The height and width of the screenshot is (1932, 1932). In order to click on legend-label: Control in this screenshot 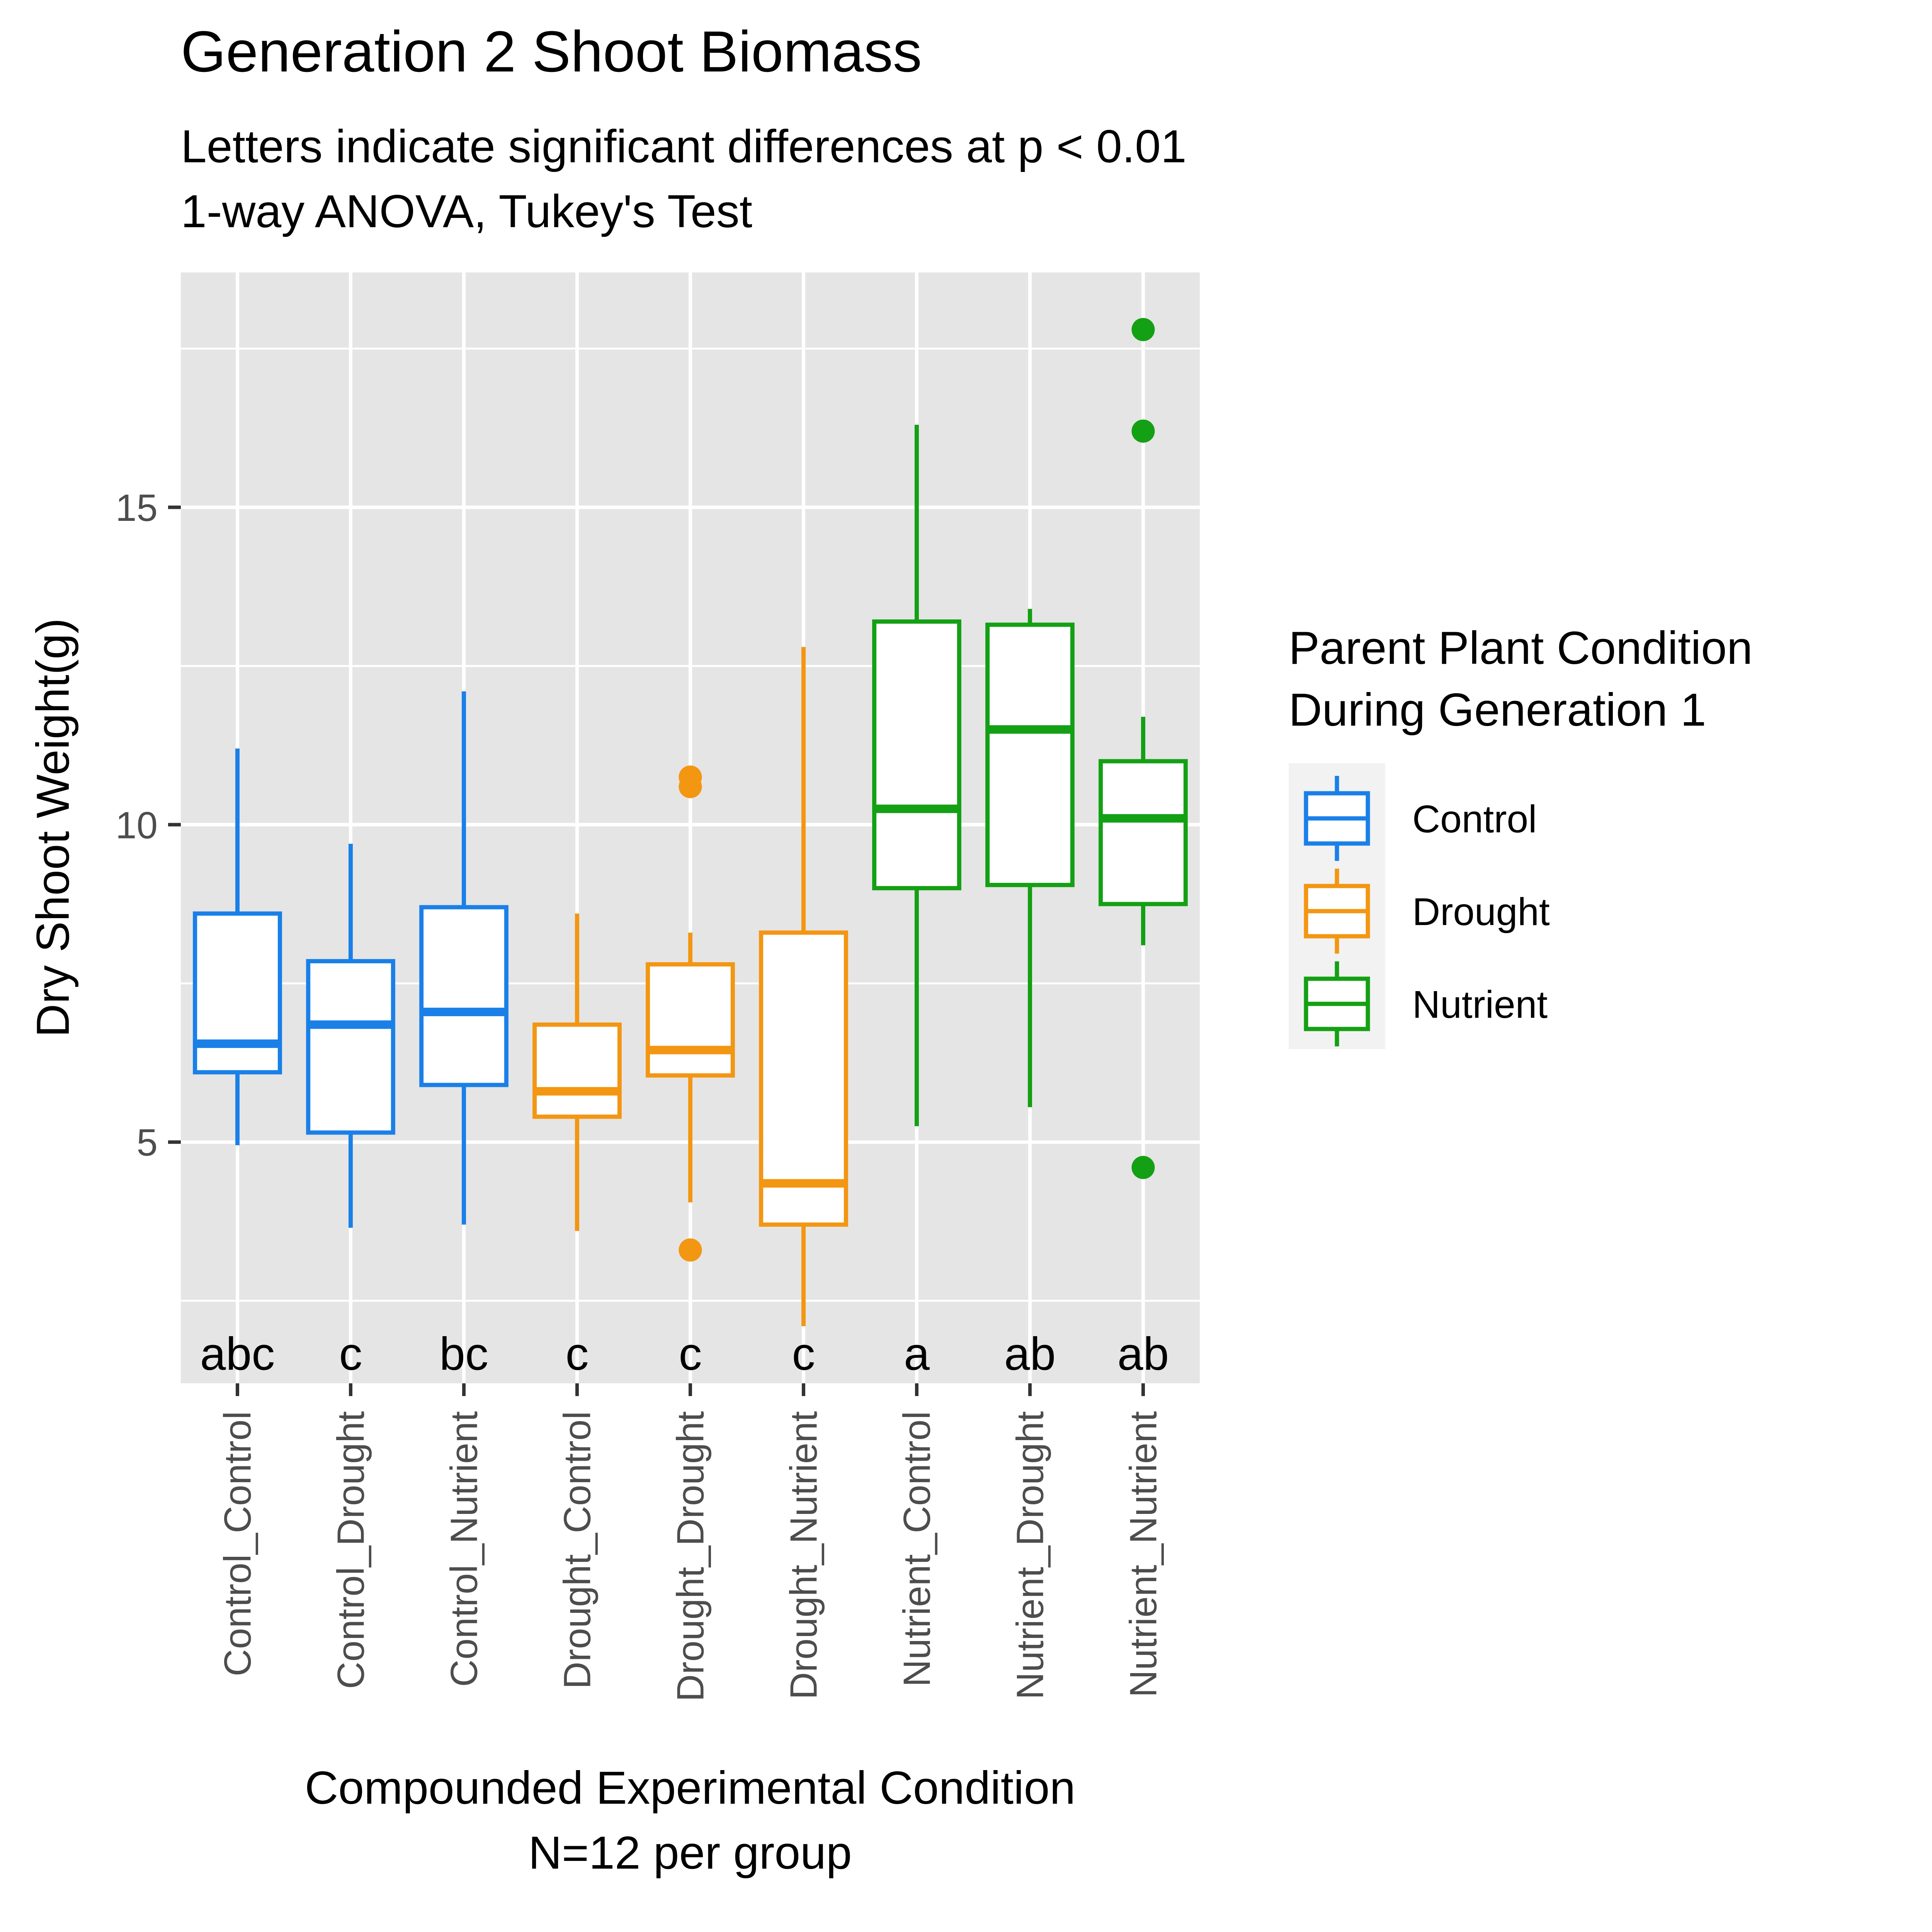, I will do `click(1475, 820)`.